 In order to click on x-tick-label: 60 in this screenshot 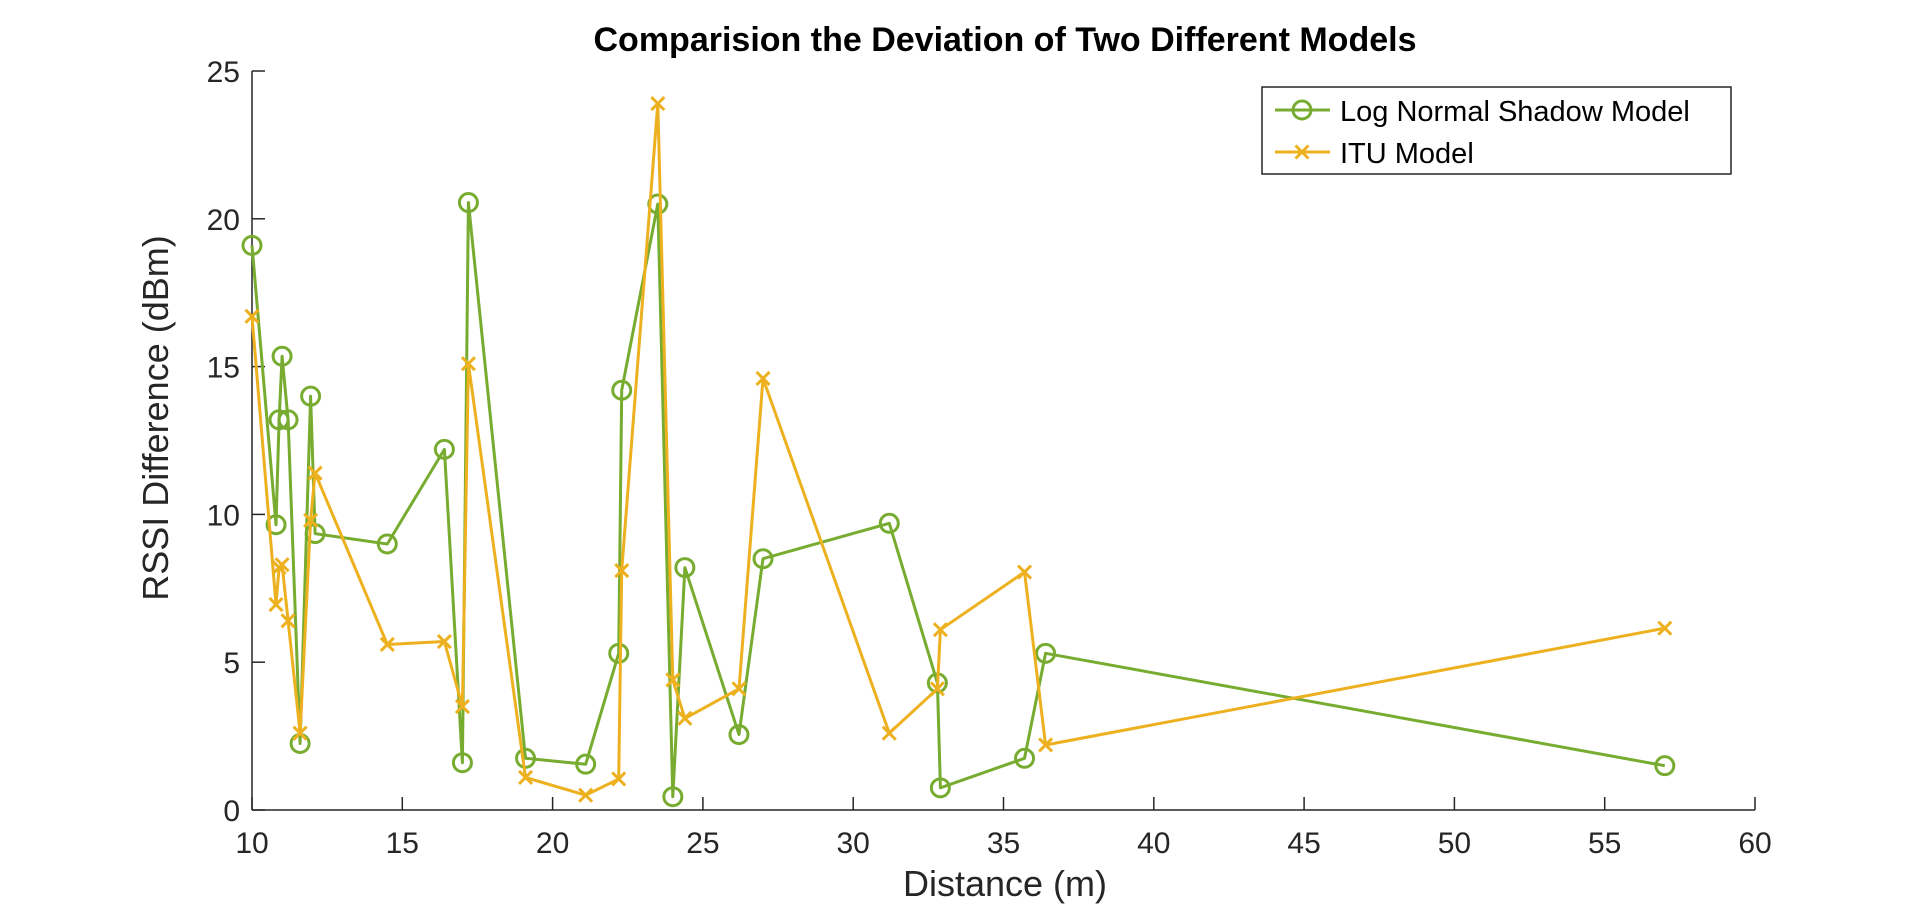, I will do `click(1754, 843)`.